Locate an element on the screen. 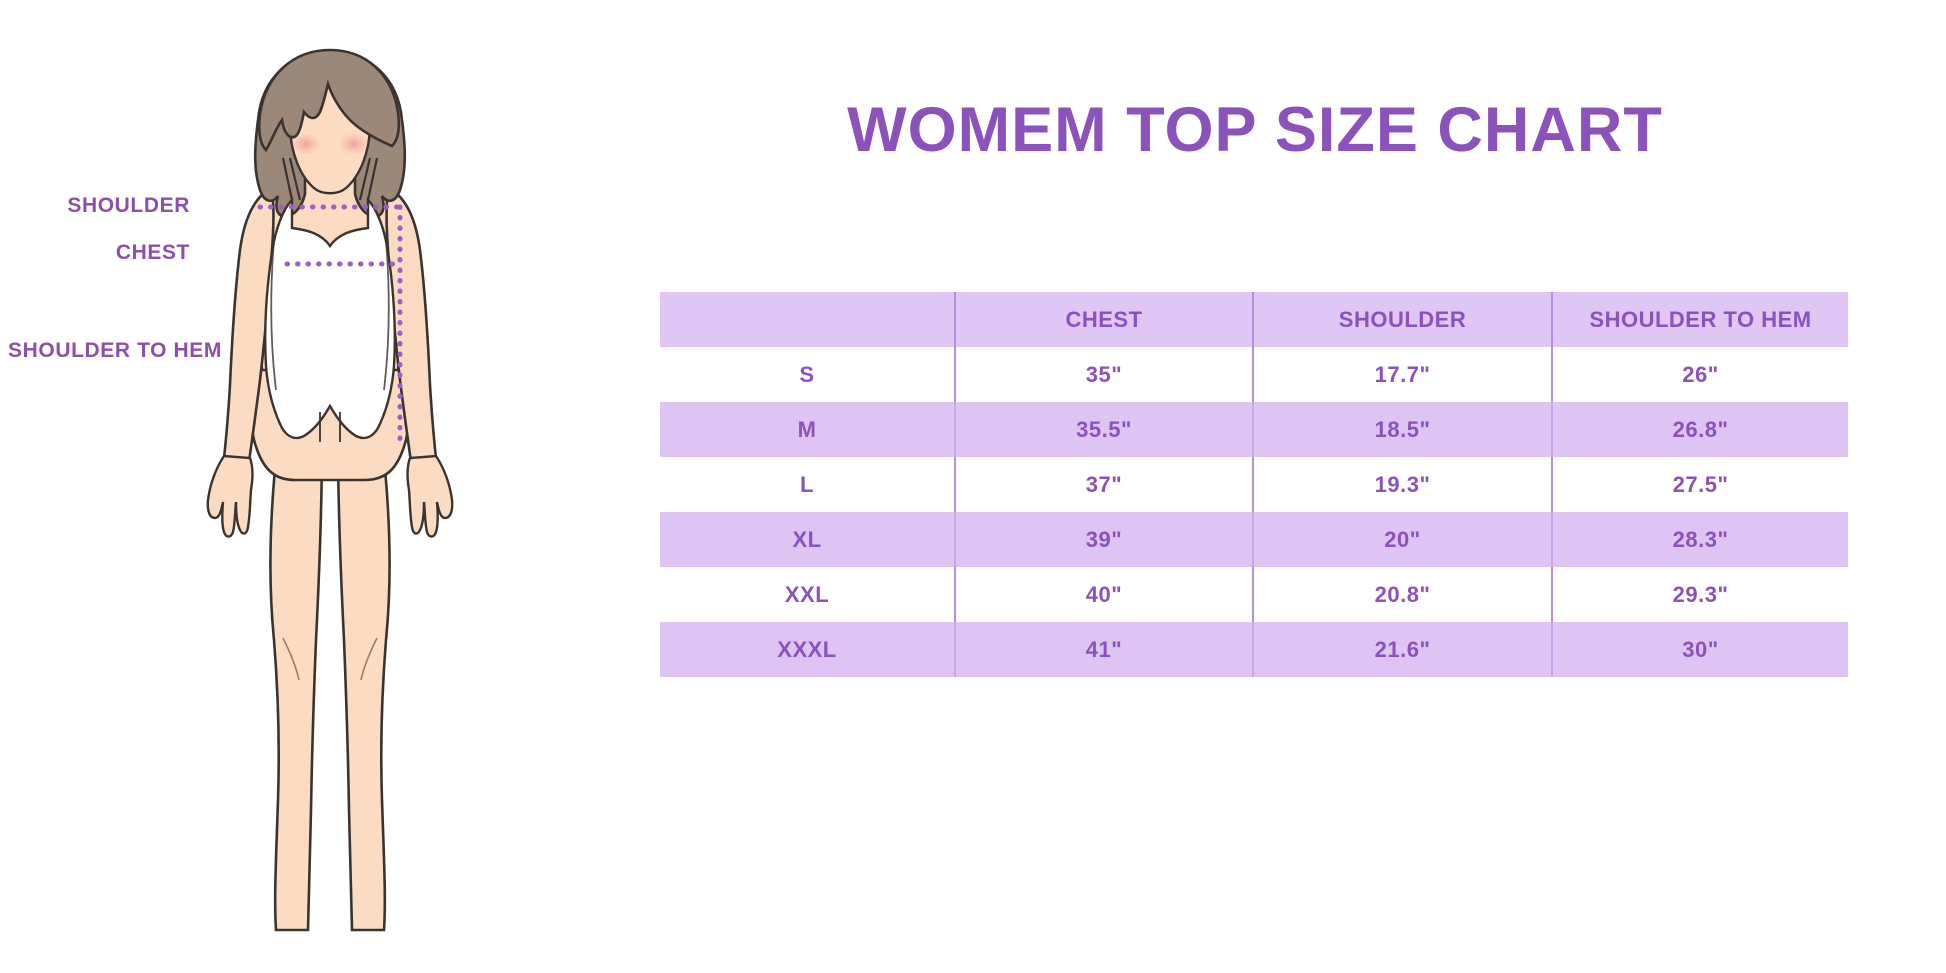 This screenshot has height=973, width=1946. cell-size: S is located at coordinates (807, 374).